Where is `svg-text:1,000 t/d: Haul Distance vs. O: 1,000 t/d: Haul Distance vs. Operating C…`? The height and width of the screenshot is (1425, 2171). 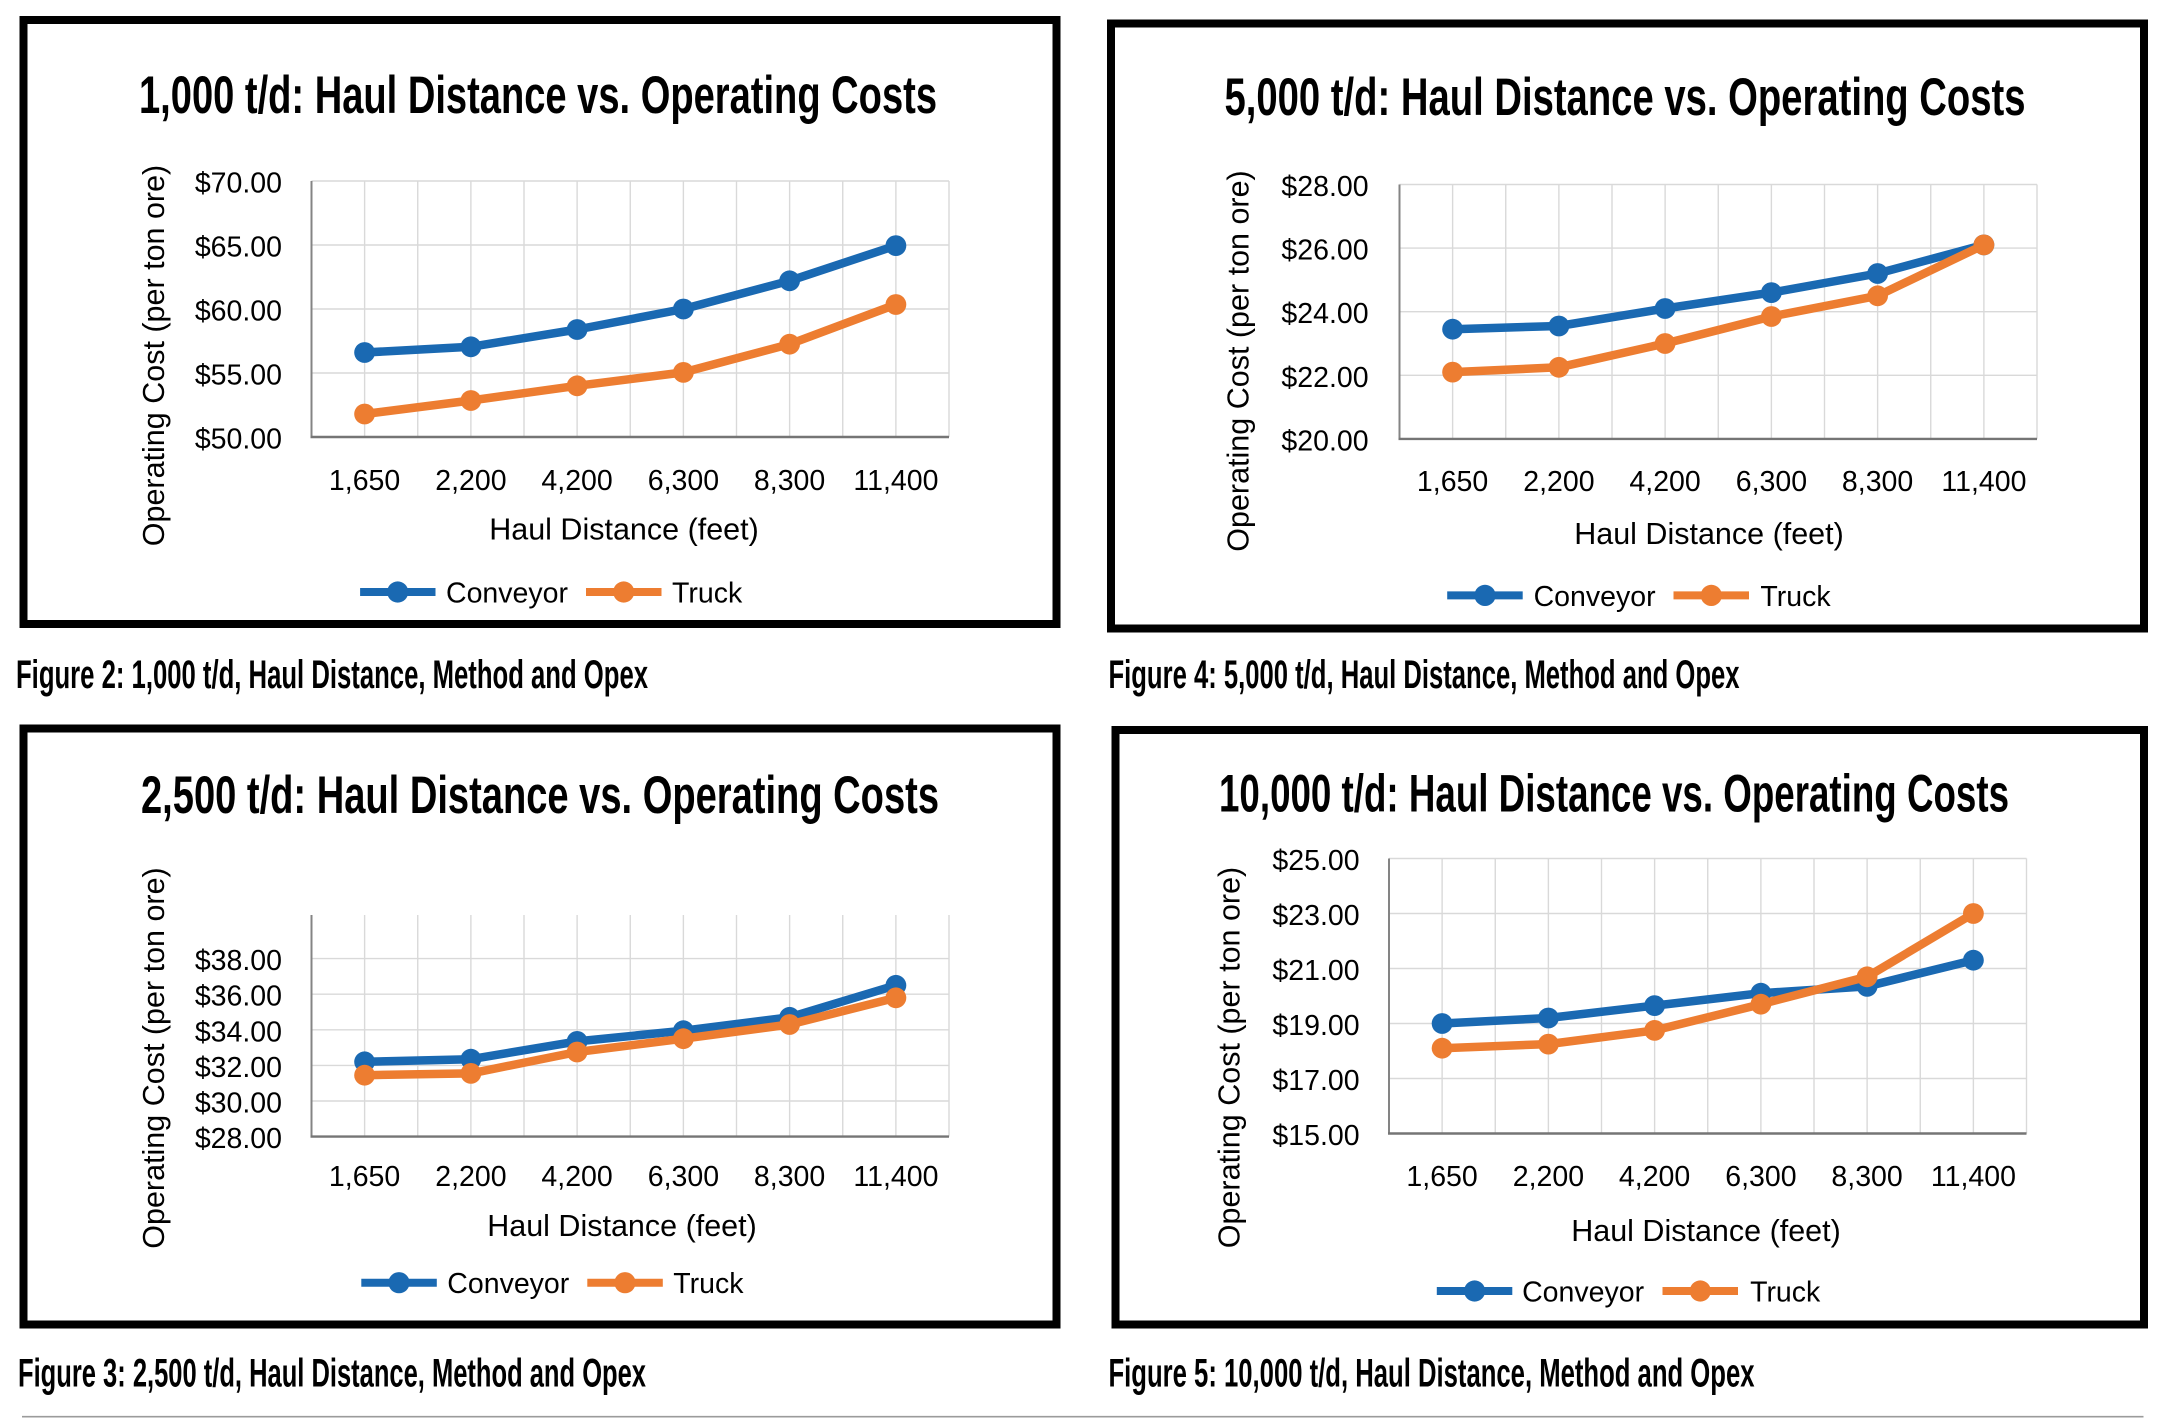
svg-text:1,000 t/d: Haul Distance vs. O: 1,000 t/d: Haul Distance vs. Operating C… is located at coordinates (538, 95).